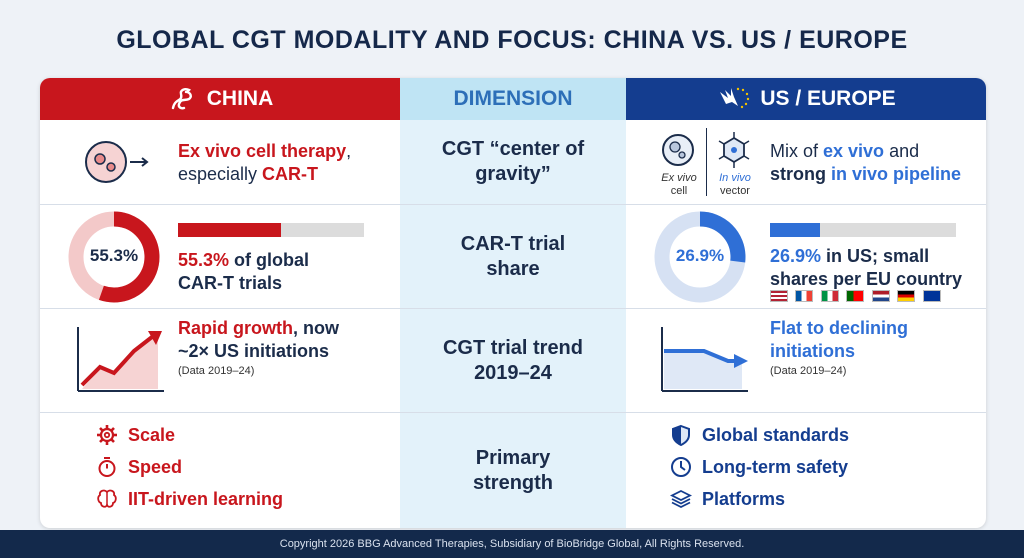 The image size is (1024, 558). I want to click on china-donut-label: 55.3%, so click(114, 255).